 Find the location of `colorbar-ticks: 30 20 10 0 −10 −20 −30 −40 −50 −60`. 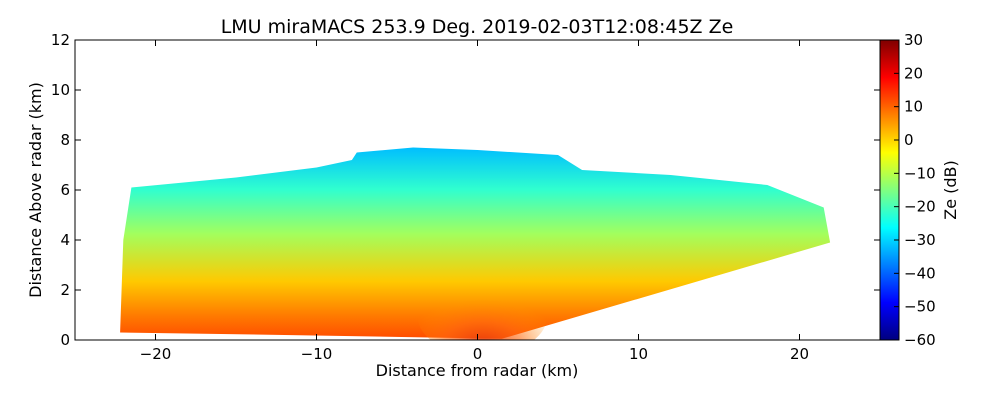

colorbar-ticks: 30 20 10 0 −10 −20 −30 −40 −50 −60 is located at coordinates (915, 190).